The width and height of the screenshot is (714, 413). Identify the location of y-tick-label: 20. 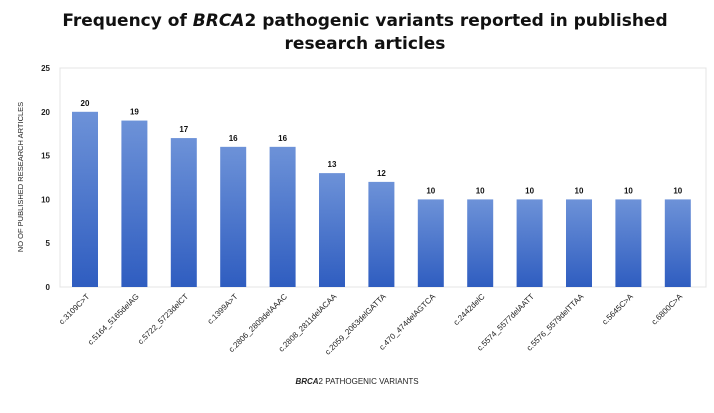
(45, 112).